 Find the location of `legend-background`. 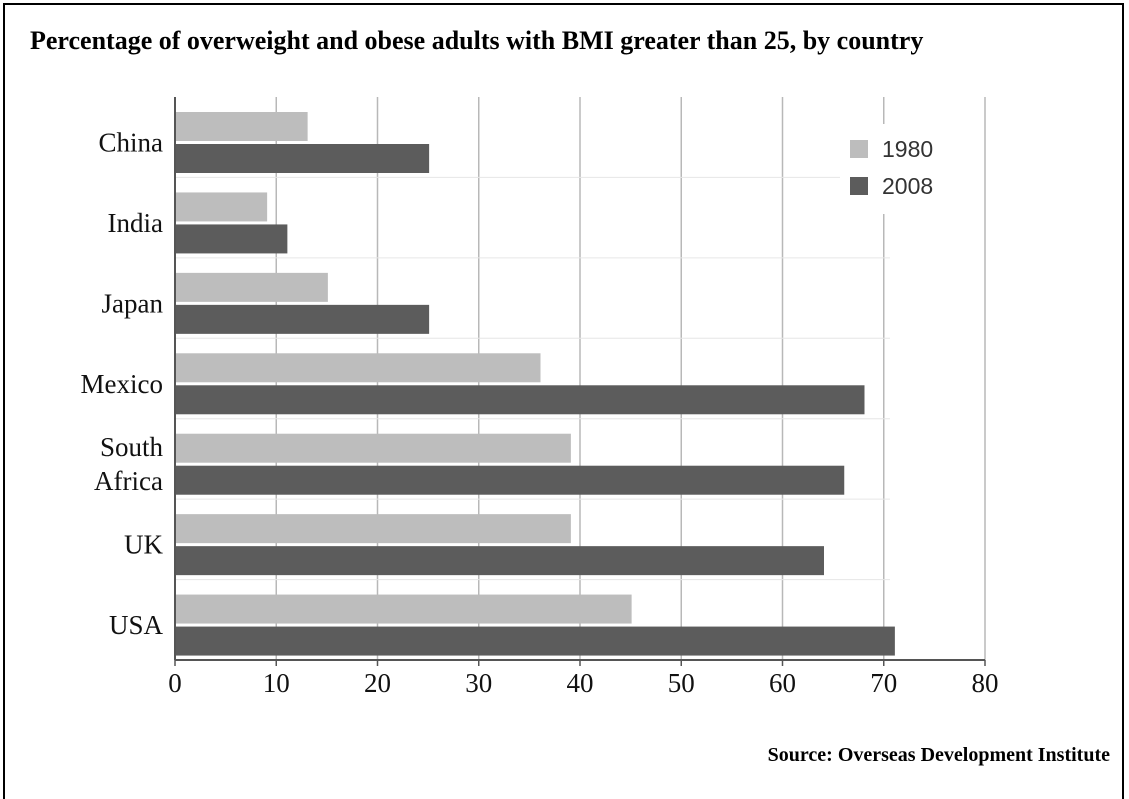

legend-background is located at coordinates (910, 169).